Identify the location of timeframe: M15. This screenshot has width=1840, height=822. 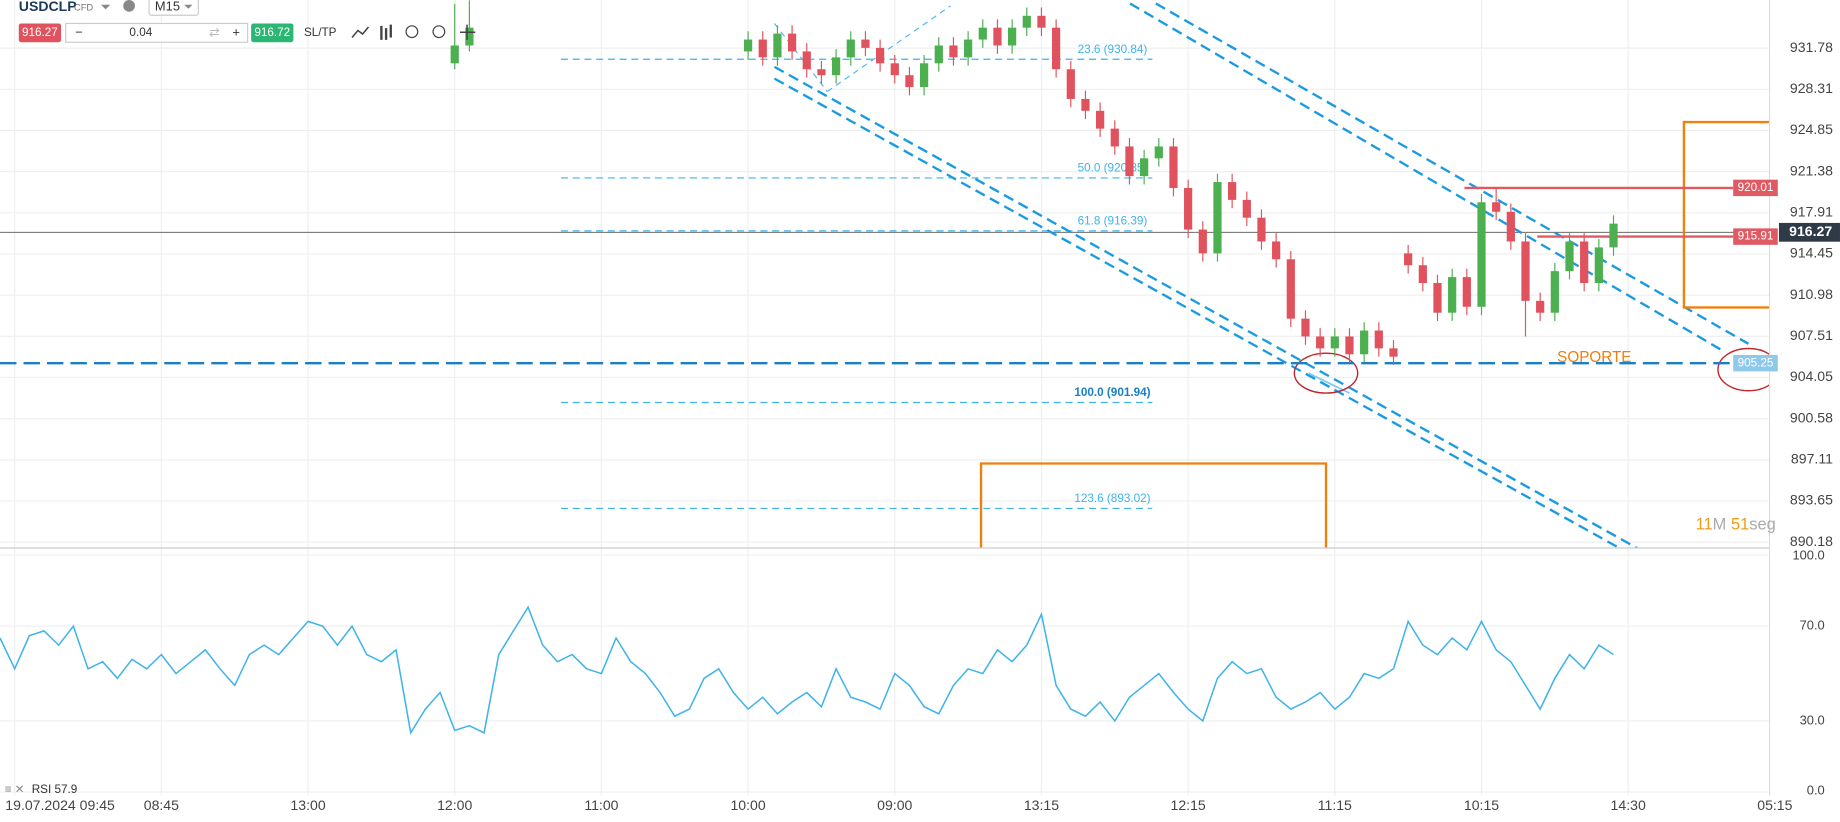
(167, 6).